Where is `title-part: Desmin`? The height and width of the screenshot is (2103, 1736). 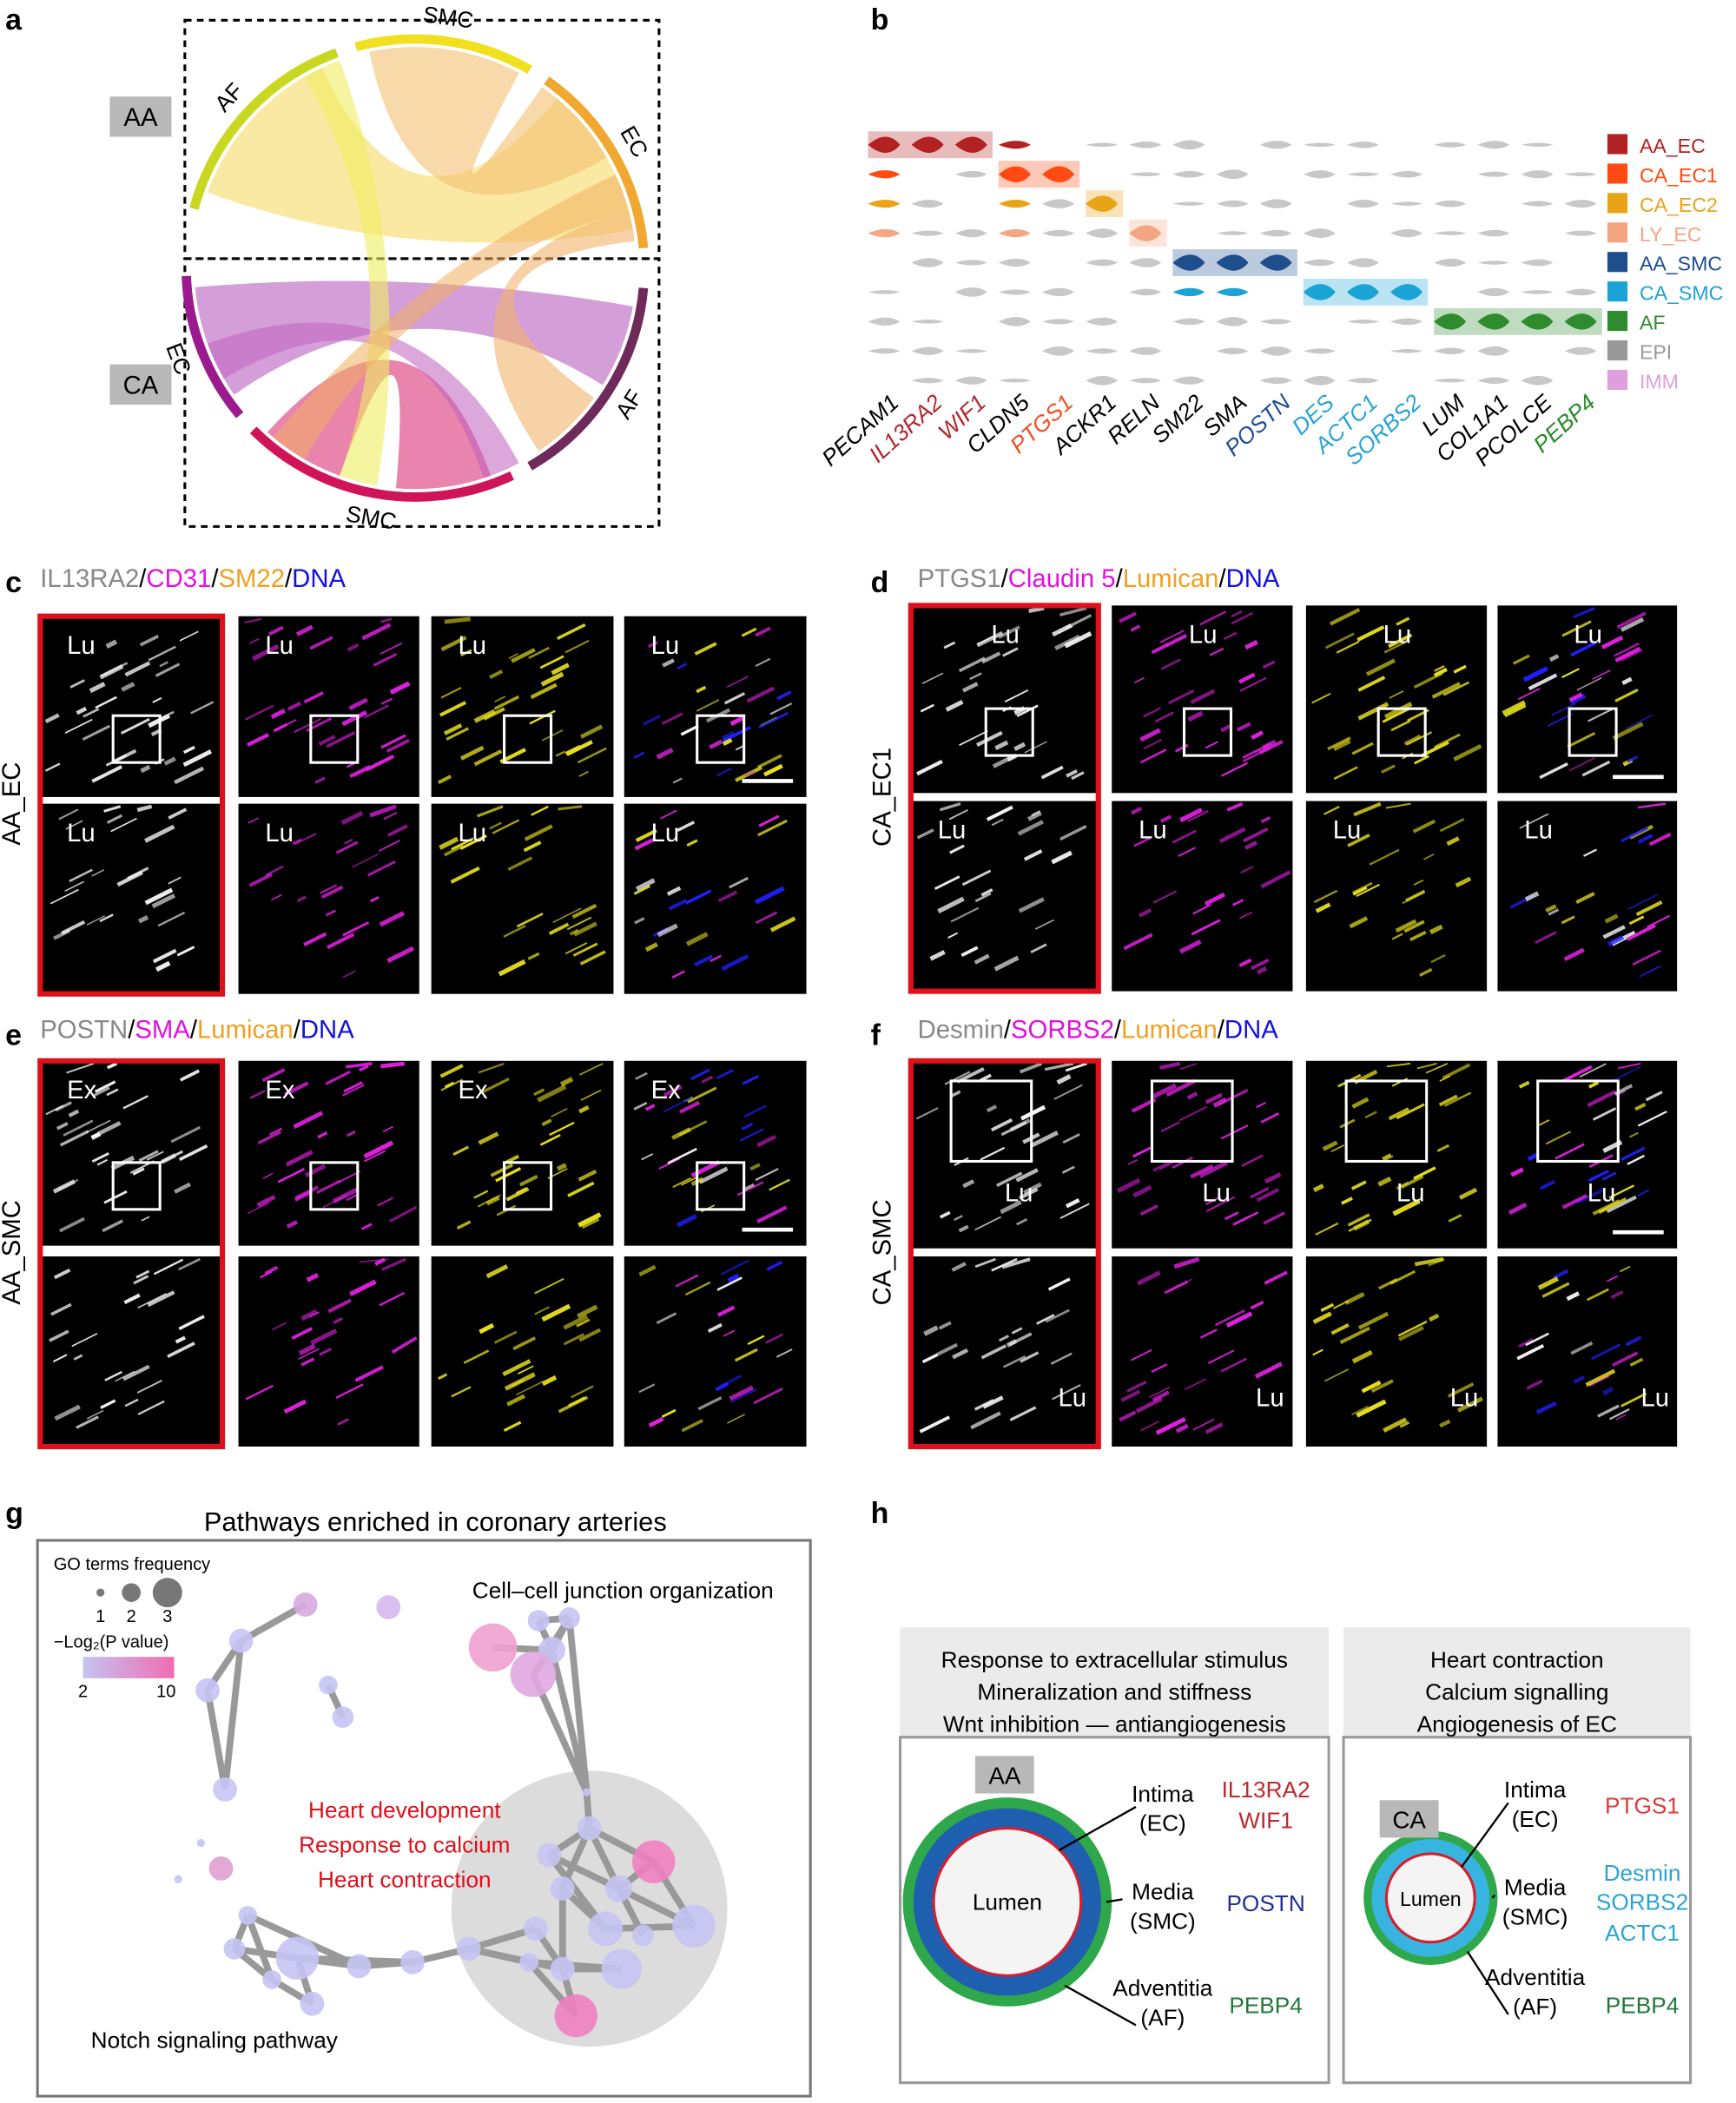 title-part: Desmin is located at coordinates (961, 1030).